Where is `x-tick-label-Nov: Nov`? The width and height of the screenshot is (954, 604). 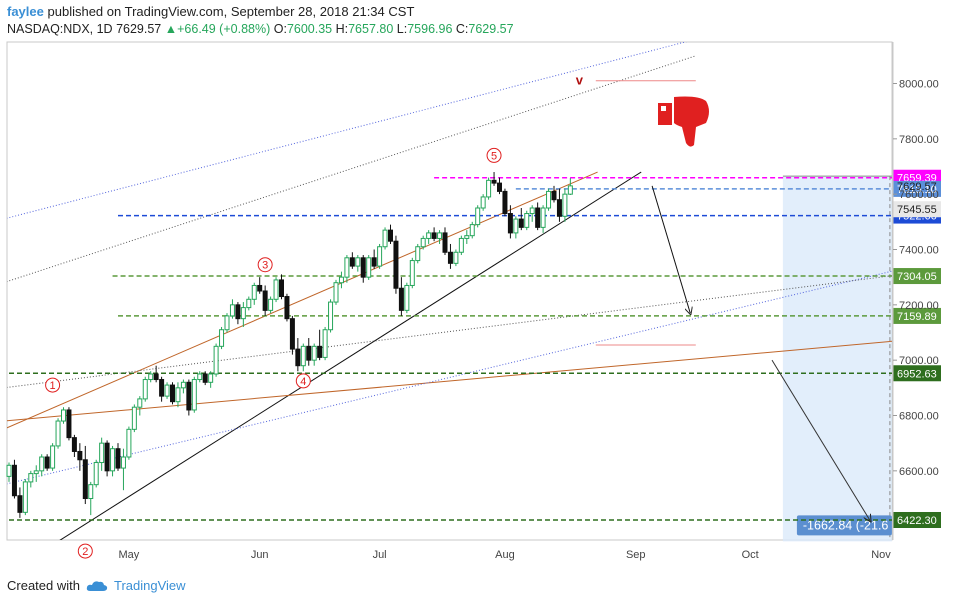 x-tick-label-Nov: Nov is located at coordinates (881, 555).